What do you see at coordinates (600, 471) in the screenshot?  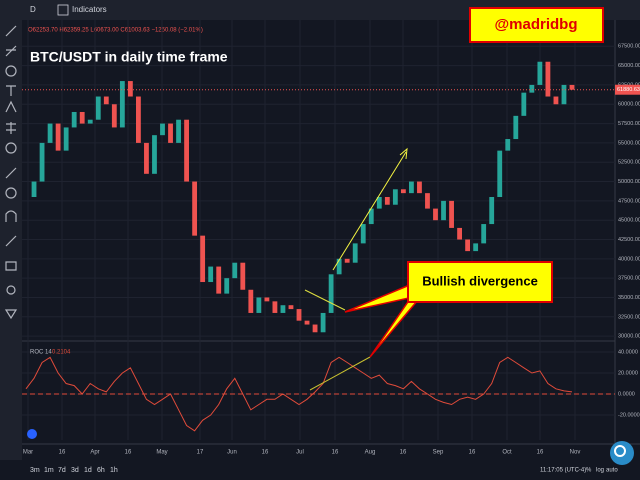 I see `scale-option: log` at bounding box center [600, 471].